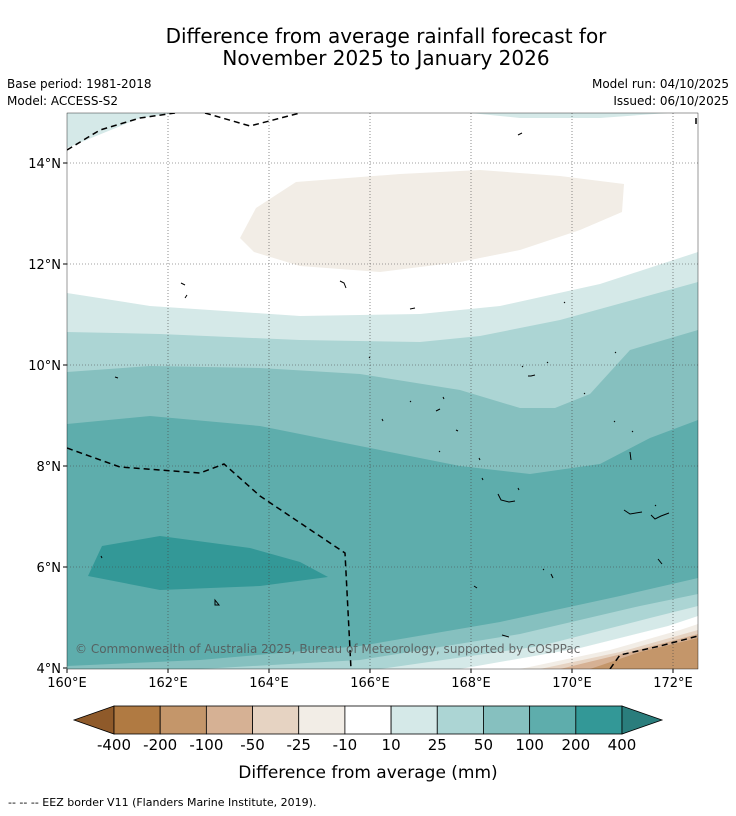  What do you see at coordinates (49, 669) in the screenshot?
I see `lat-label-4n: 4°N` at bounding box center [49, 669].